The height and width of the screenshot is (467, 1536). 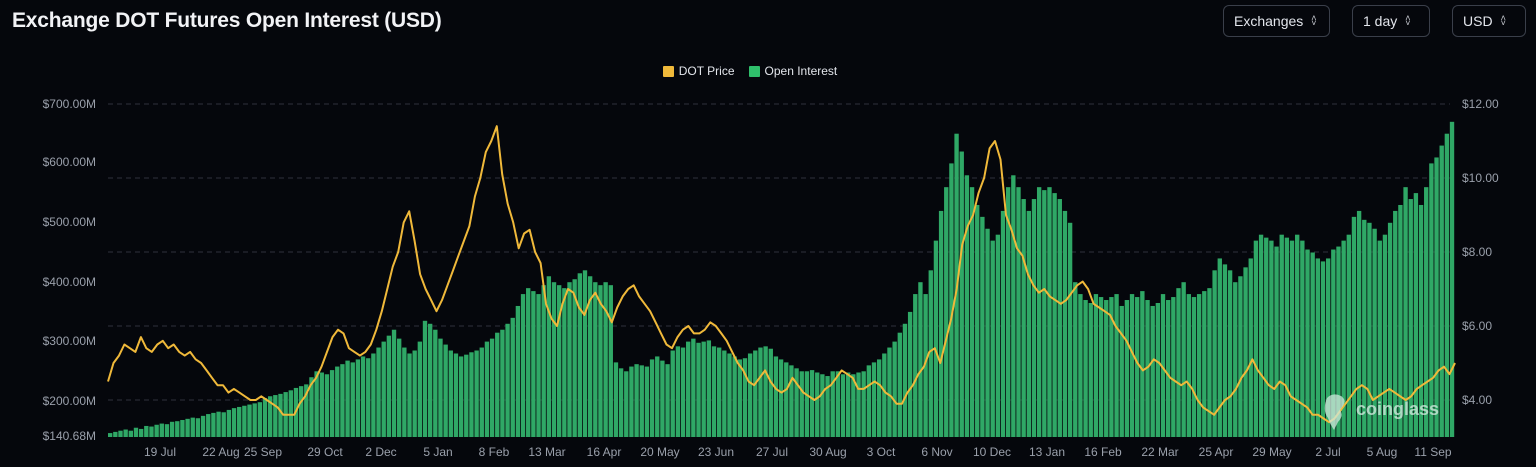 I want to click on interval-select-label: 1 day, so click(x=1380, y=21).